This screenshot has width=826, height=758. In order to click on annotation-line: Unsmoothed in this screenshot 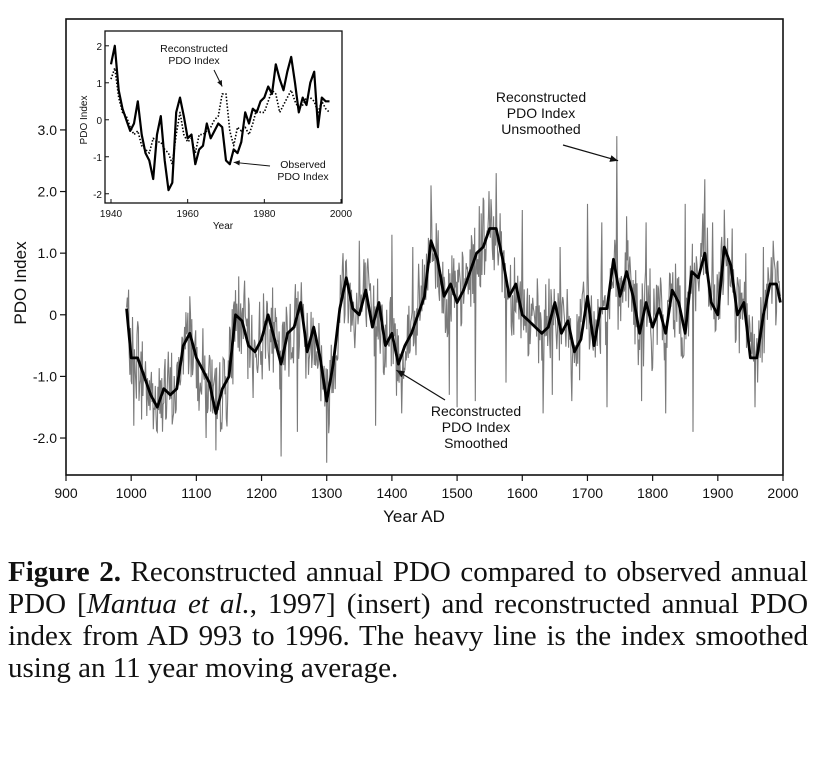, I will do `click(540, 129)`.